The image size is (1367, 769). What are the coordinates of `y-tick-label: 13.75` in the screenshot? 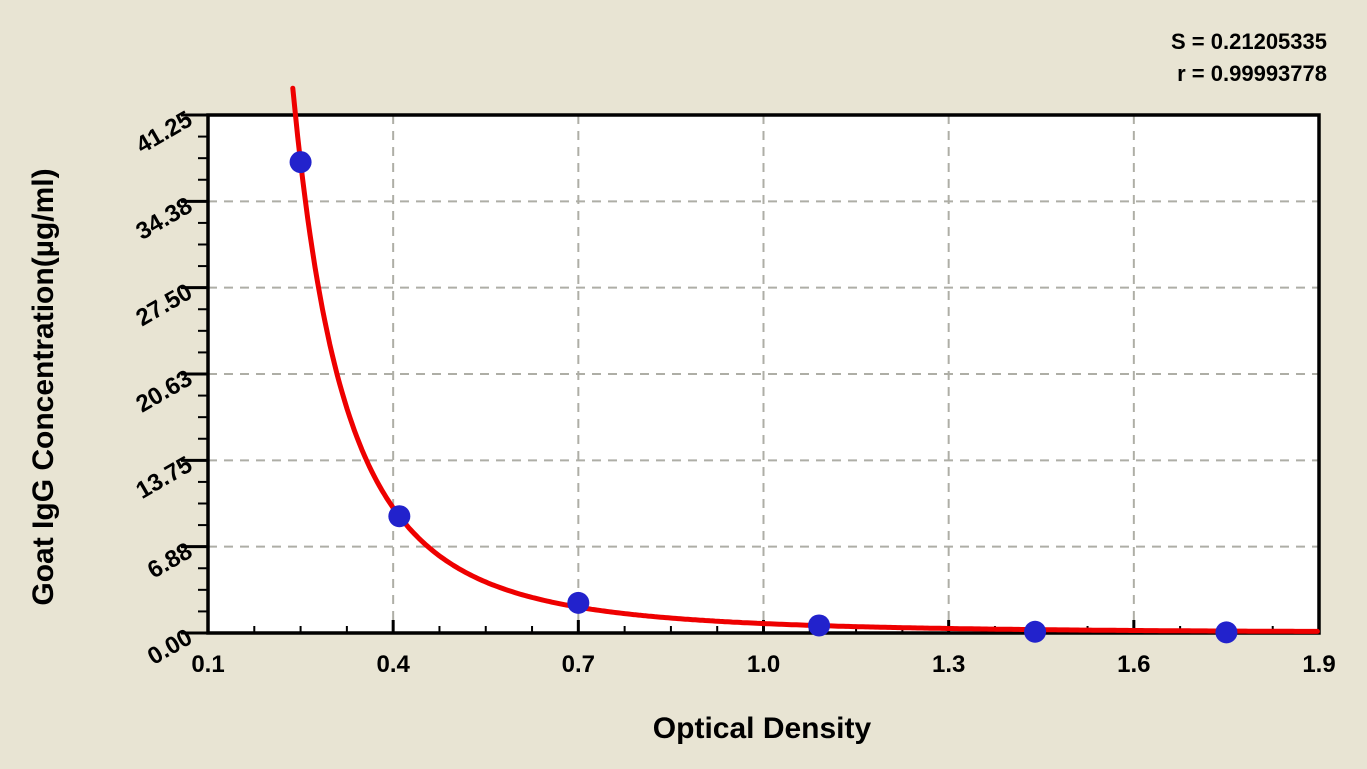 It's located at (164, 477).